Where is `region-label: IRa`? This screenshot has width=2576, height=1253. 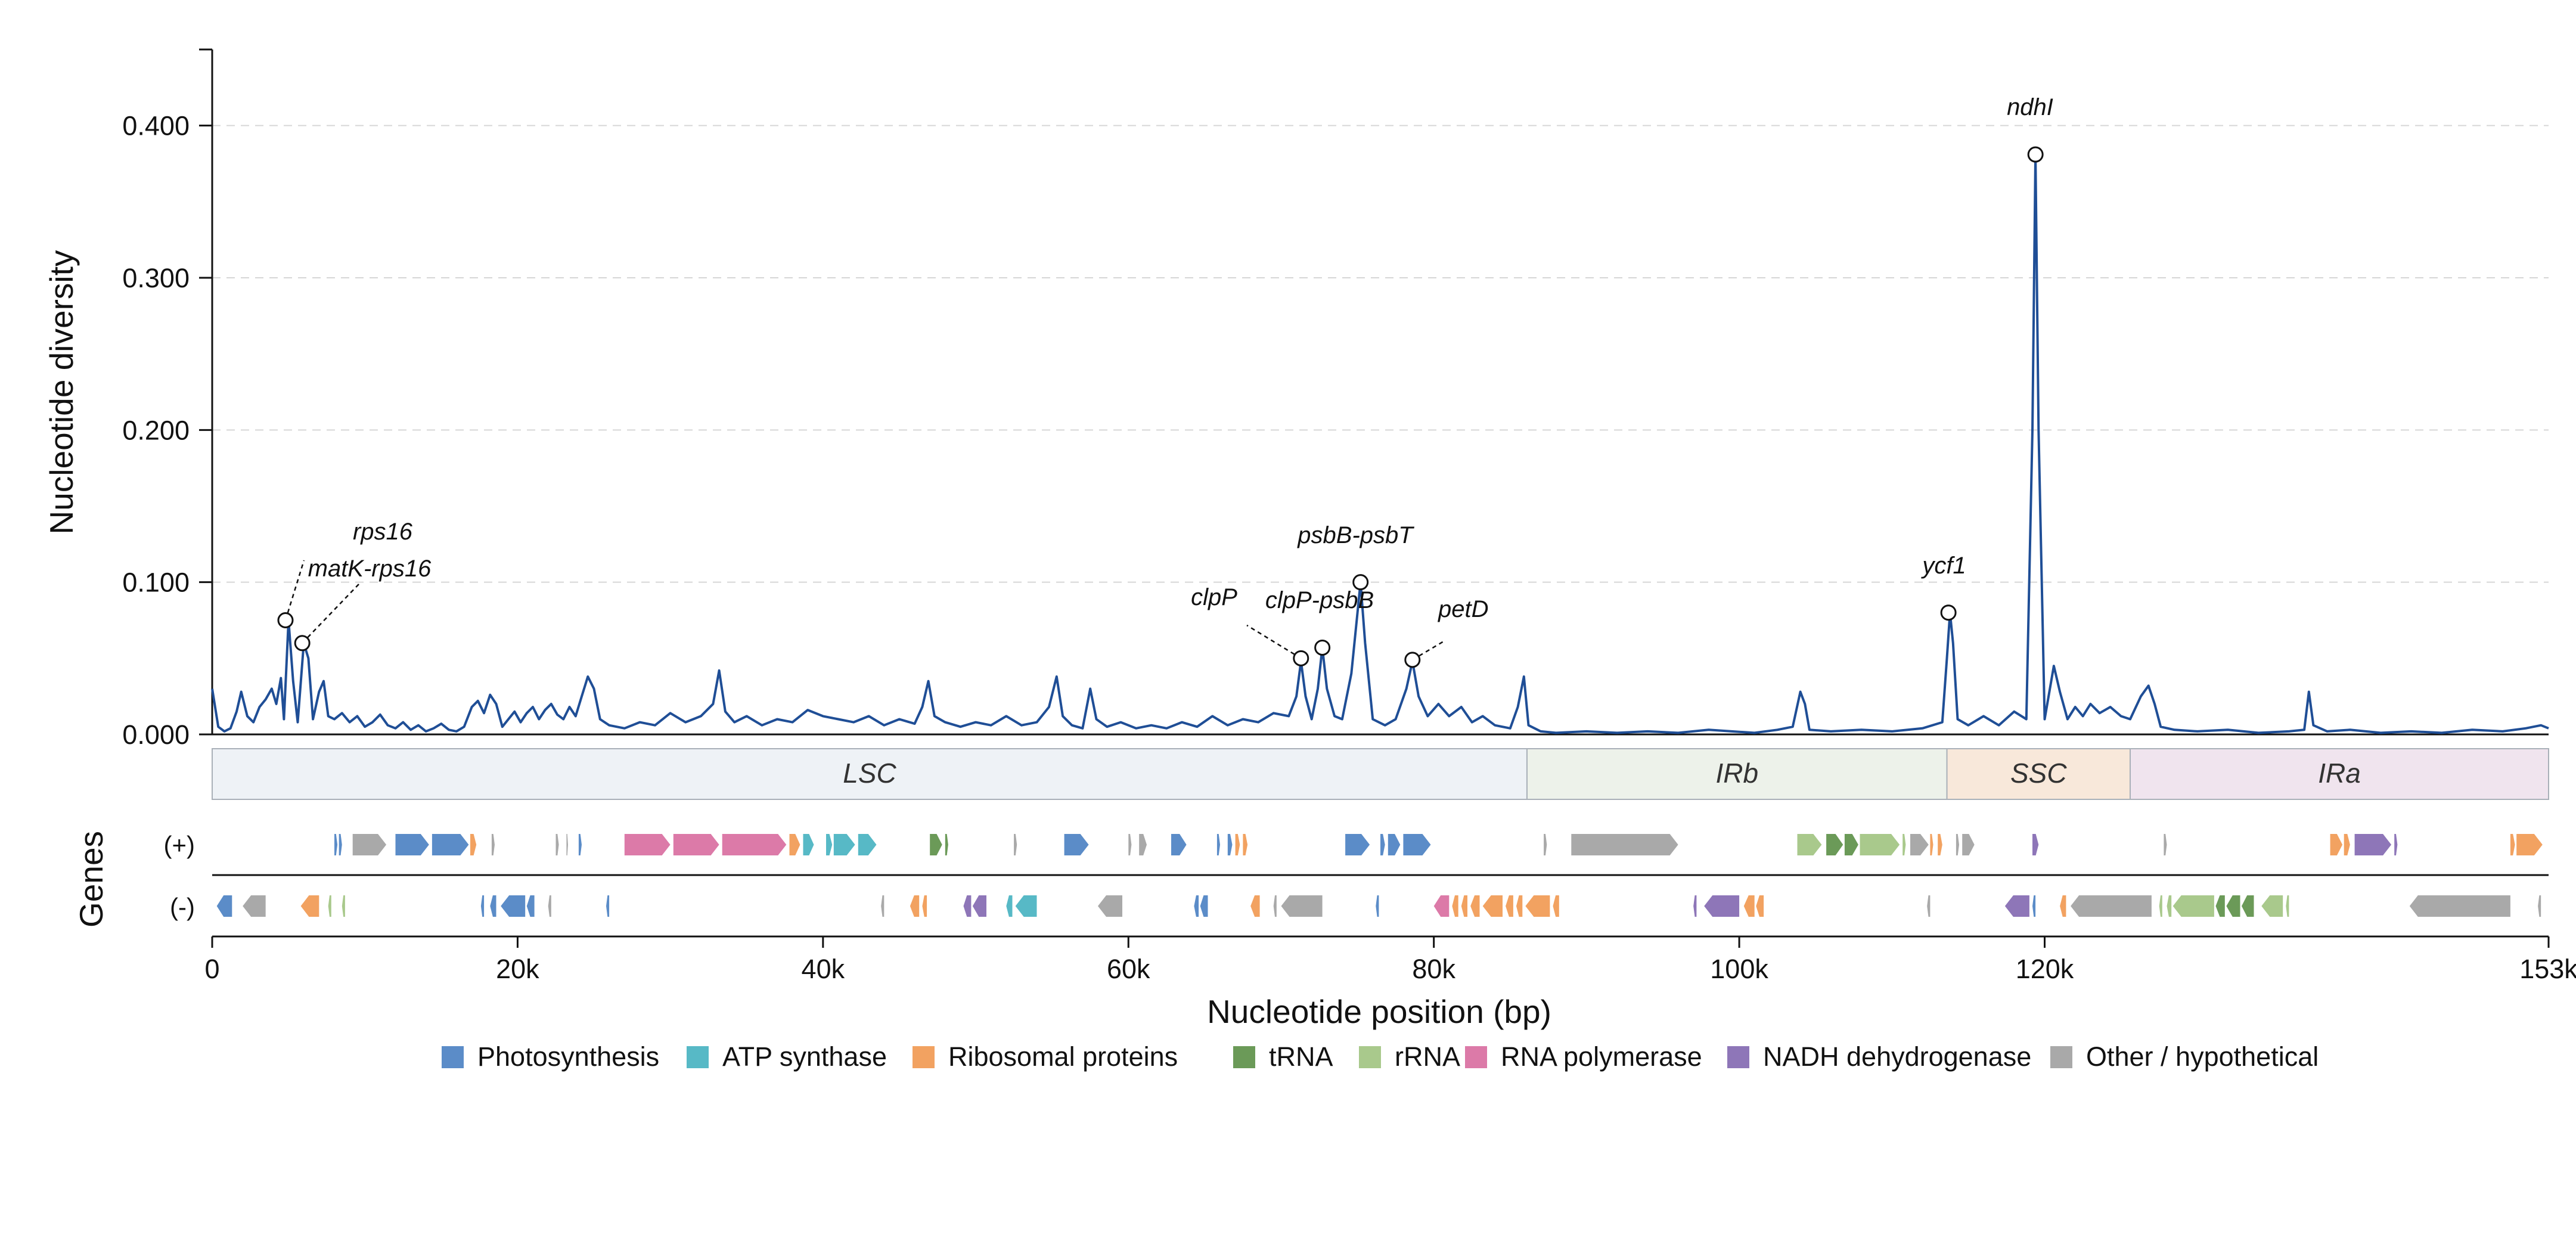 region-label: IRa is located at coordinates (2340, 773).